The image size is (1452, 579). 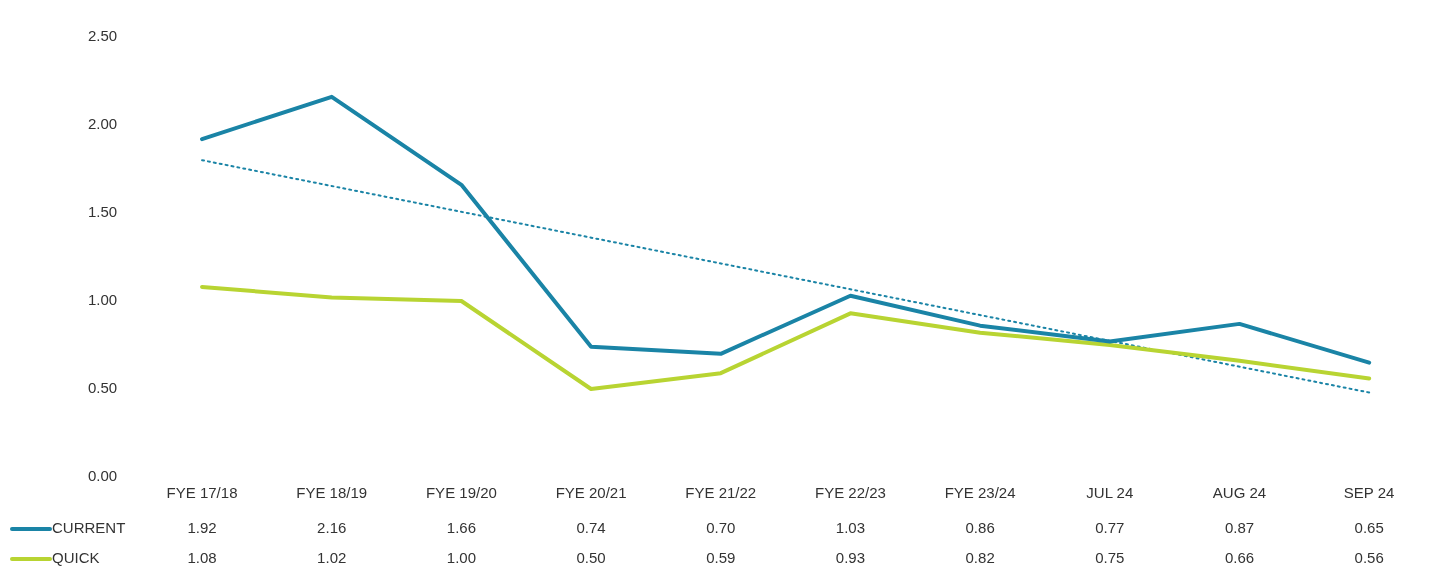 I want to click on y-tick-label: 2.00, so click(x=102, y=124).